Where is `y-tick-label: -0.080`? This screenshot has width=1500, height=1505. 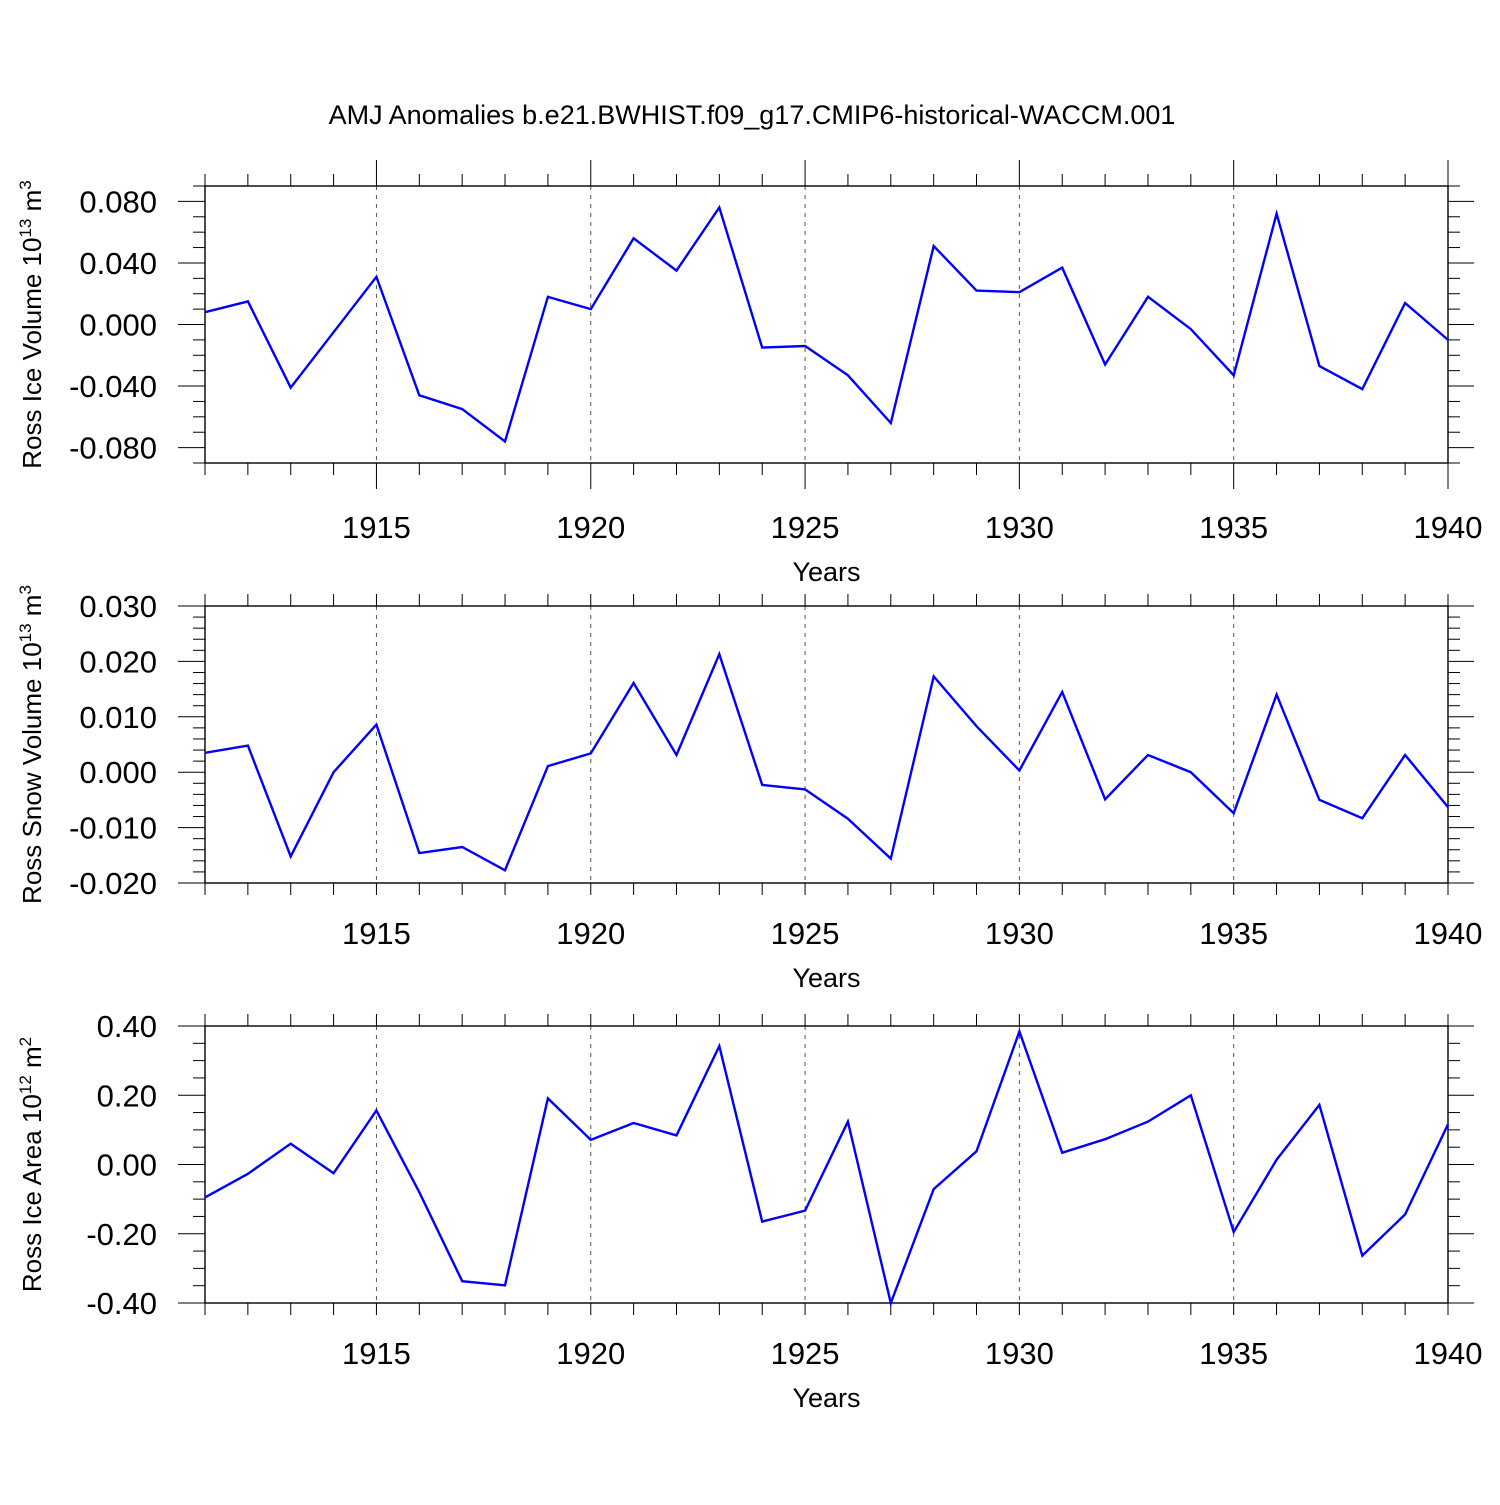
y-tick-label: -0.080 is located at coordinates (113, 448).